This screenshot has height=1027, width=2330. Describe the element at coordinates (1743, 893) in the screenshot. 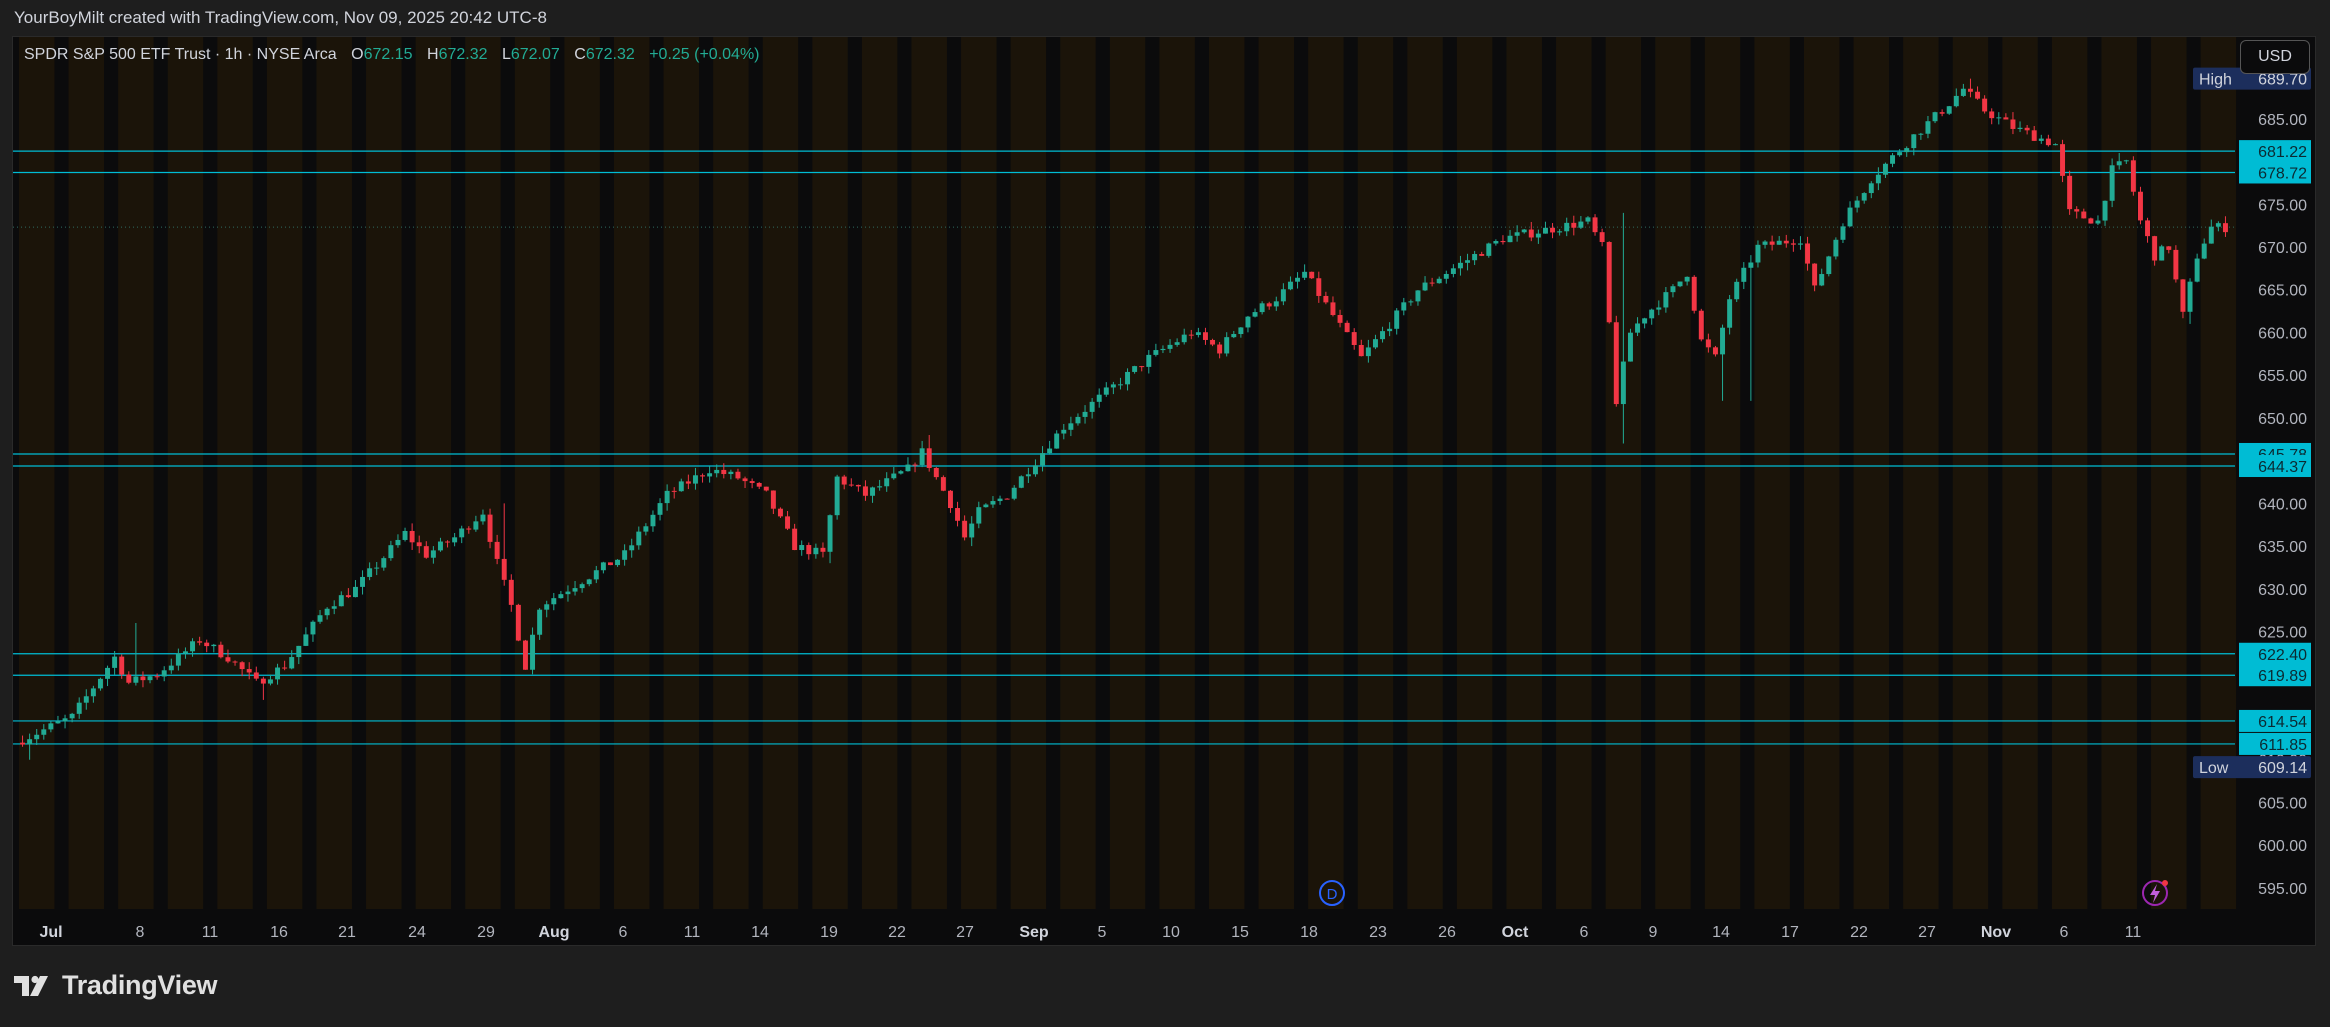

I see `chart-markers: D` at that location.